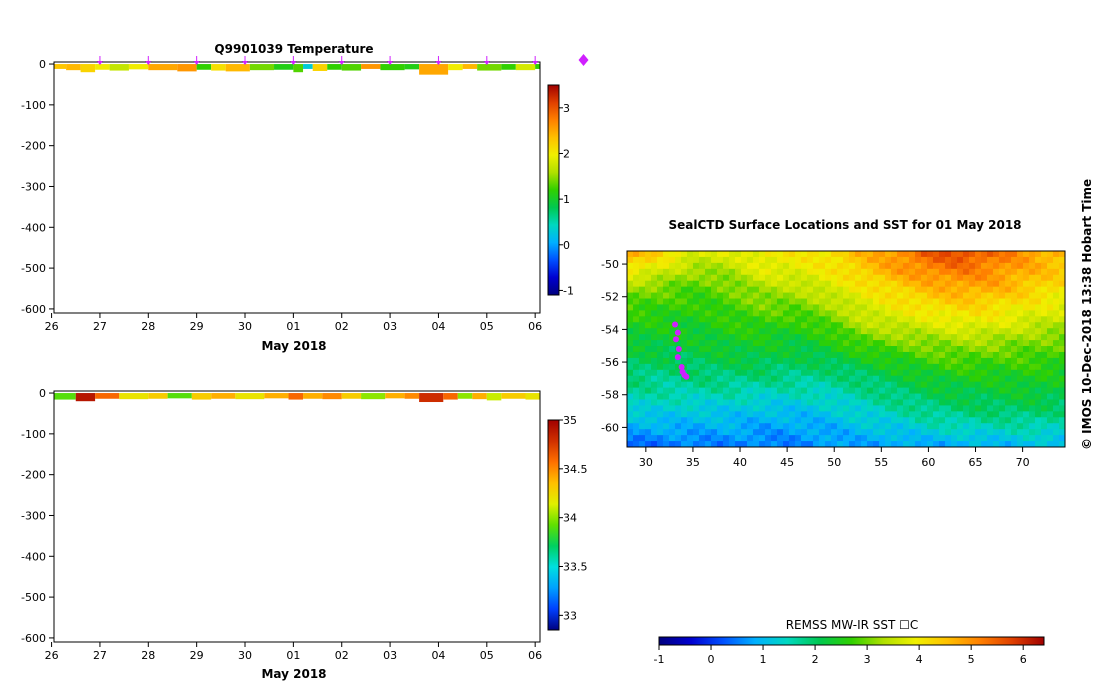 The image size is (1099, 700). Describe the element at coordinates (33, 268) in the screenshot. I see `y-tick-label: -500` at that location.